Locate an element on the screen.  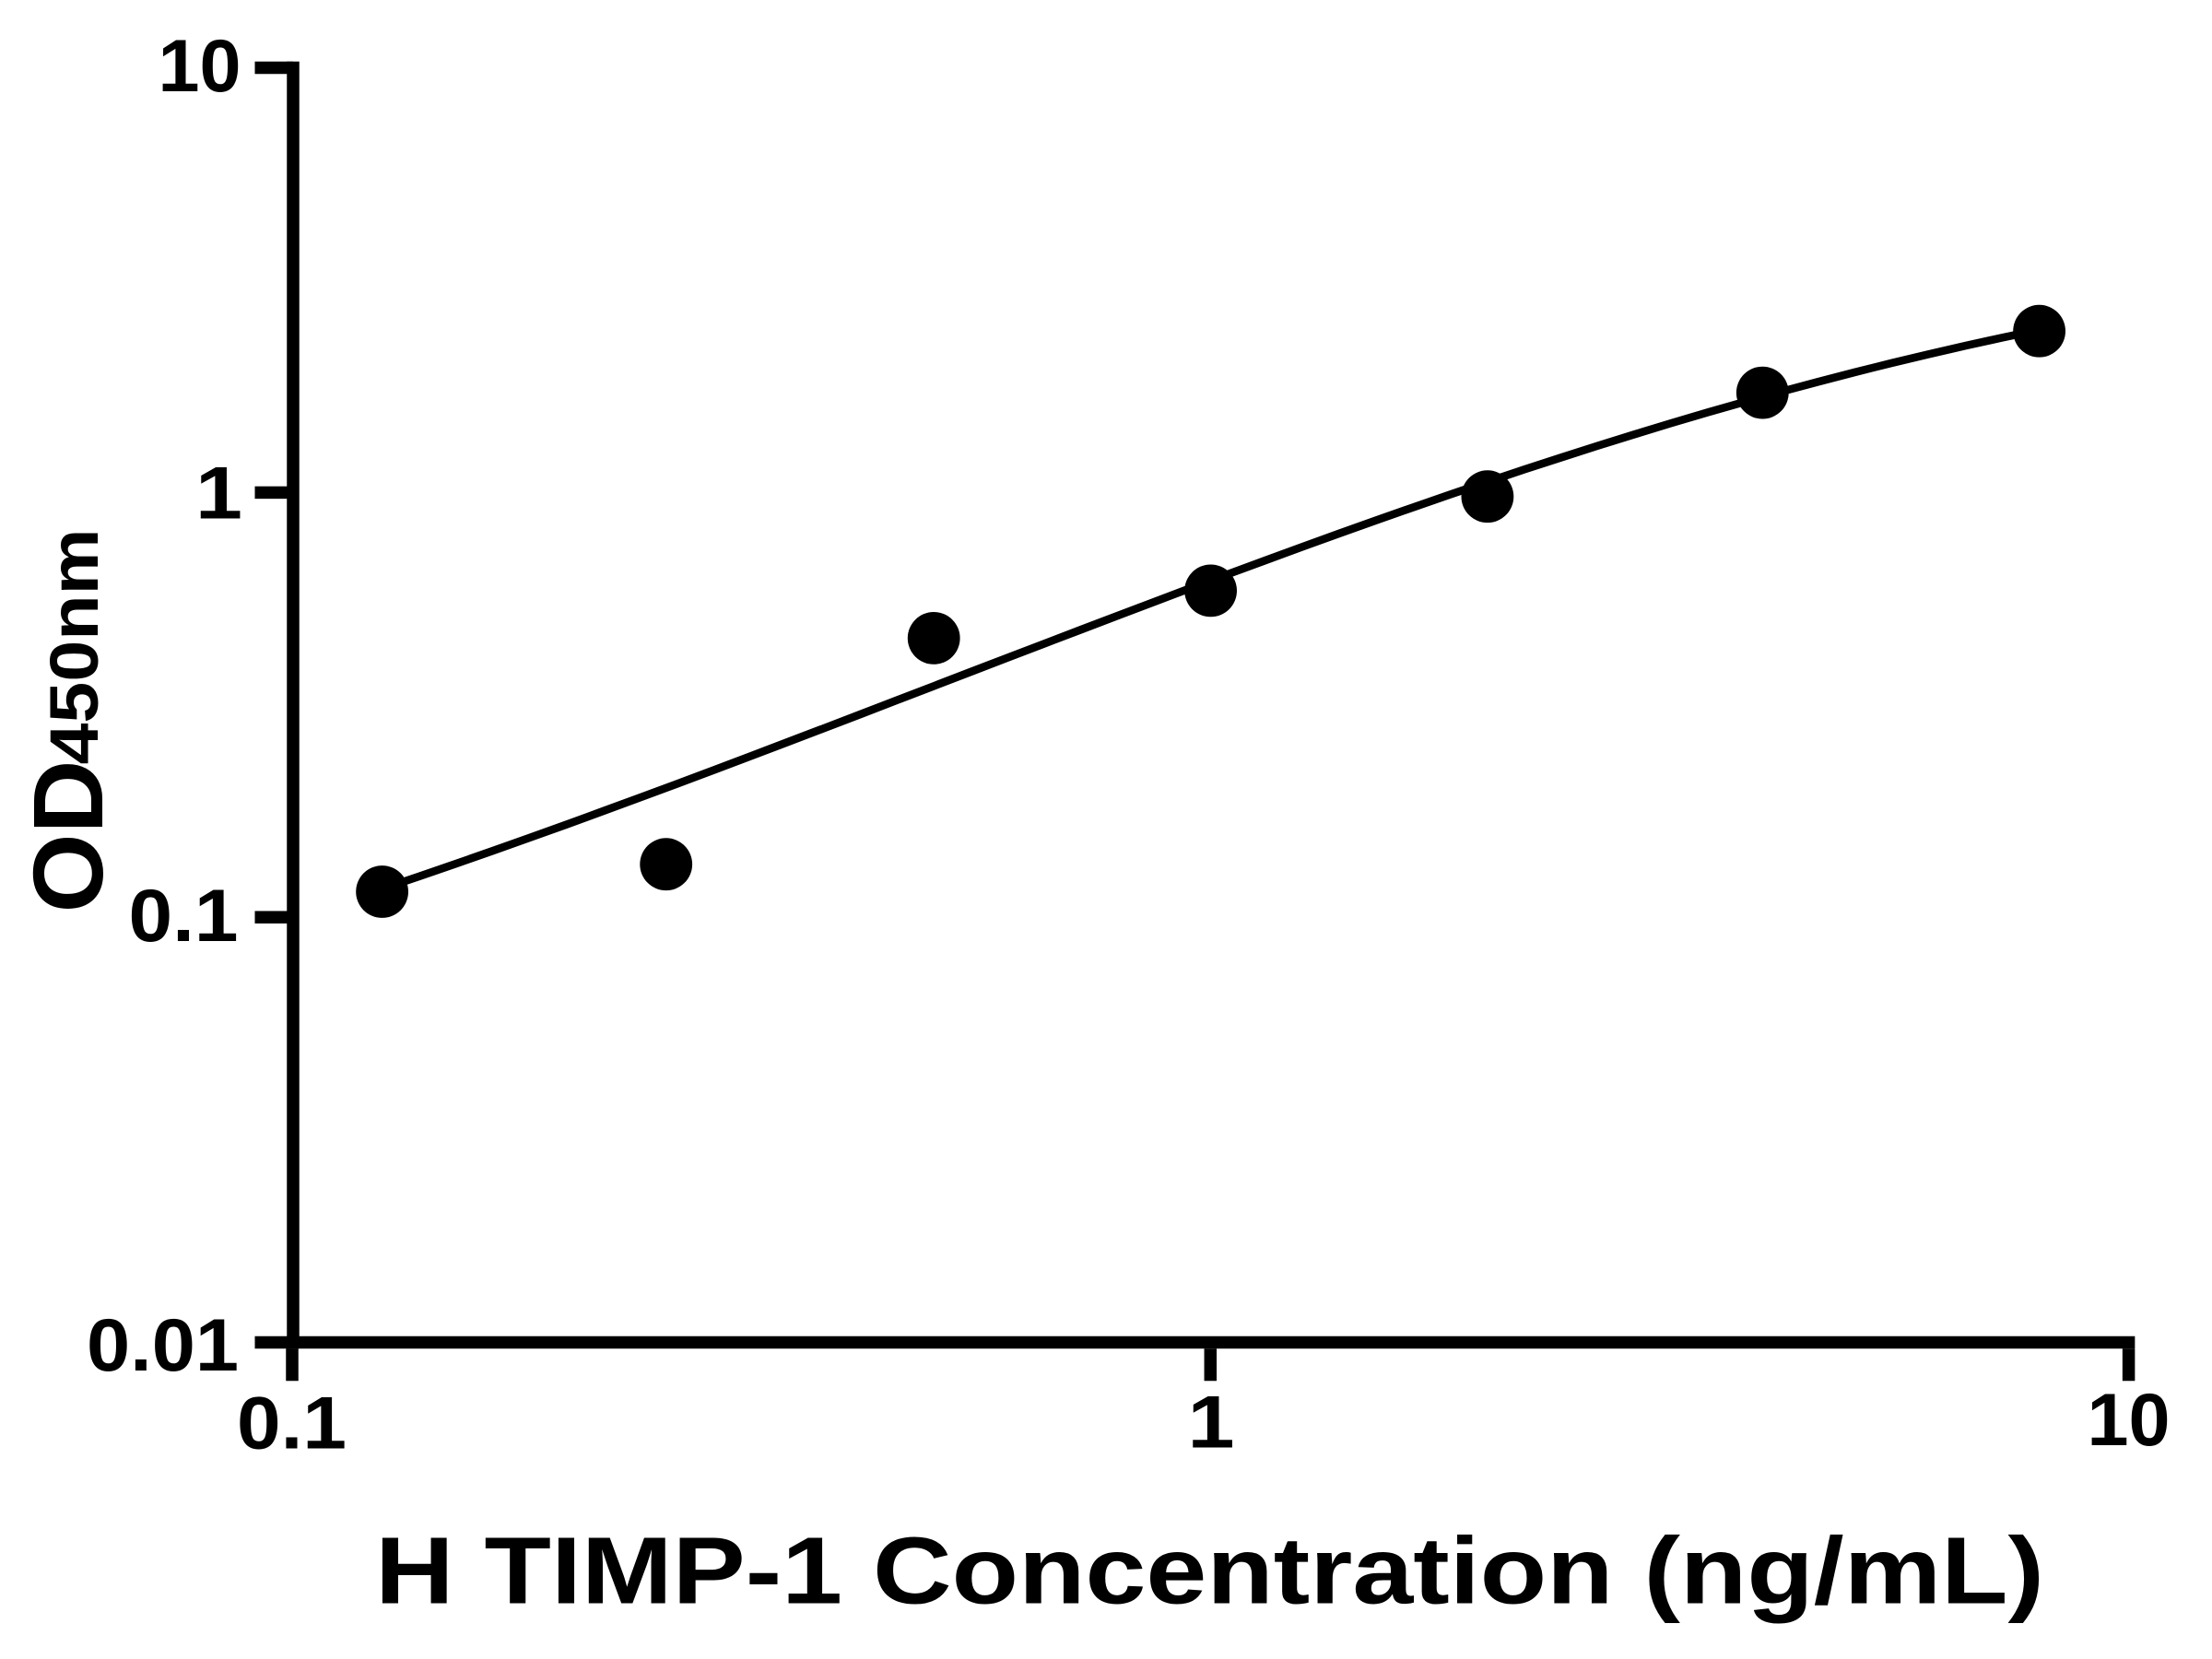
svg-text: 450nm is located at coordinates (74, 647).